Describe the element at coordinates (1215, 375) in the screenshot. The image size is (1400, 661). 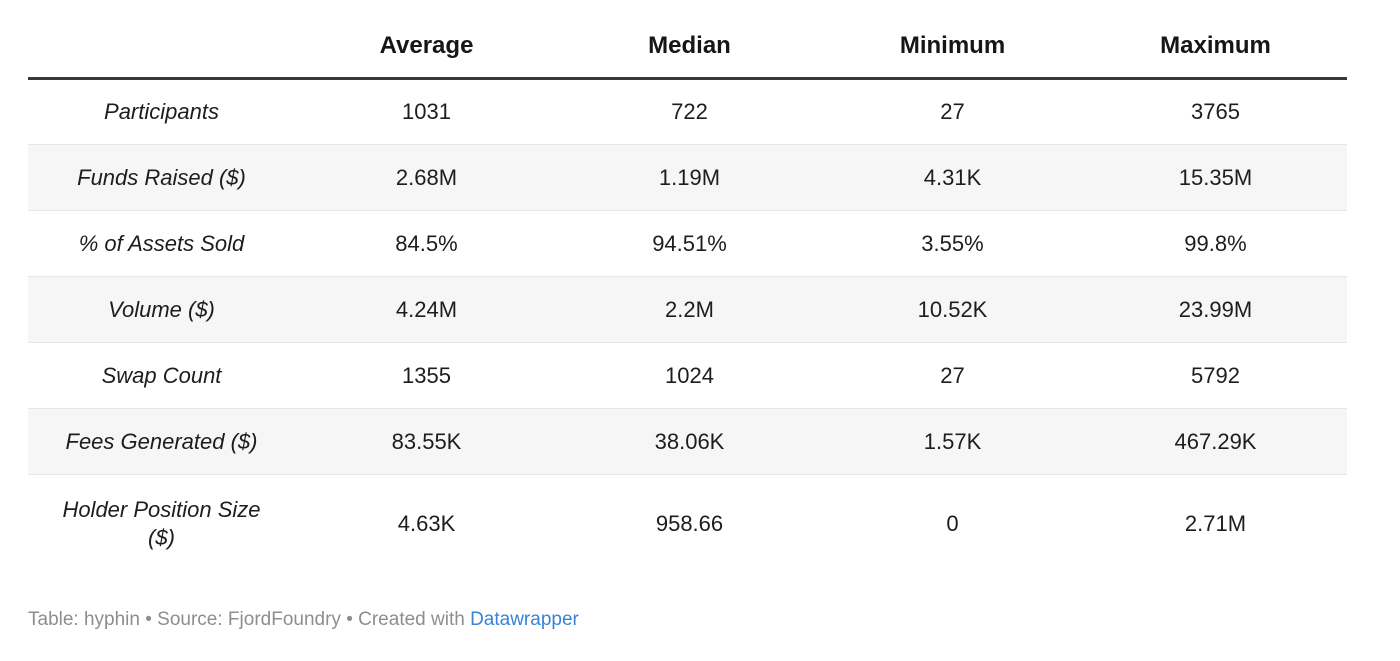
I see `cell-value: 5792` at that location.